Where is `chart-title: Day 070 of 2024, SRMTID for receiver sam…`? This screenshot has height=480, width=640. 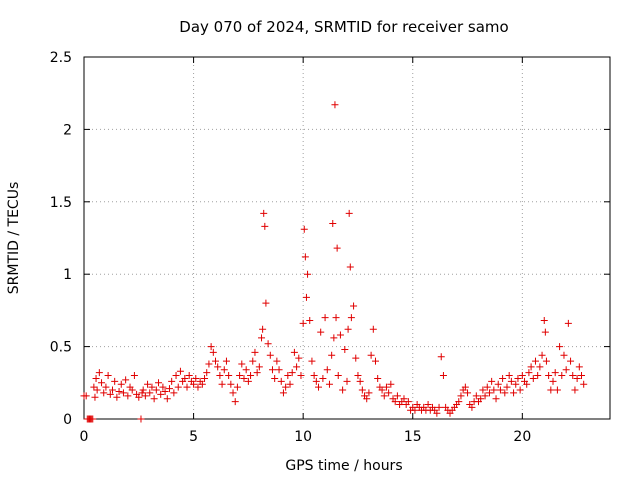
chart-title: Day 070 of 2024, SRMTID for receiver sam… is located at coordinates (343, 27).